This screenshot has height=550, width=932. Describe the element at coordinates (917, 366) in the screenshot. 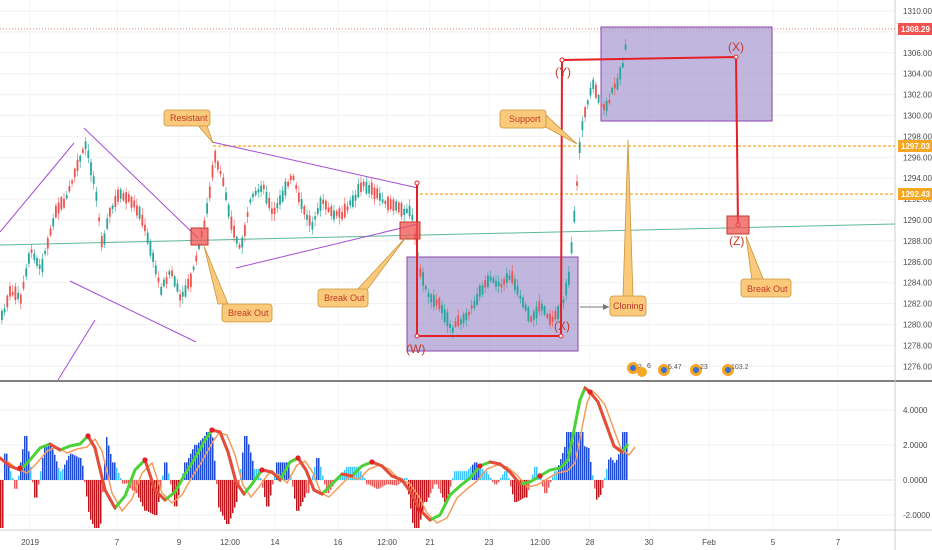

I see `price-tick-label: 1276.00` at that location.